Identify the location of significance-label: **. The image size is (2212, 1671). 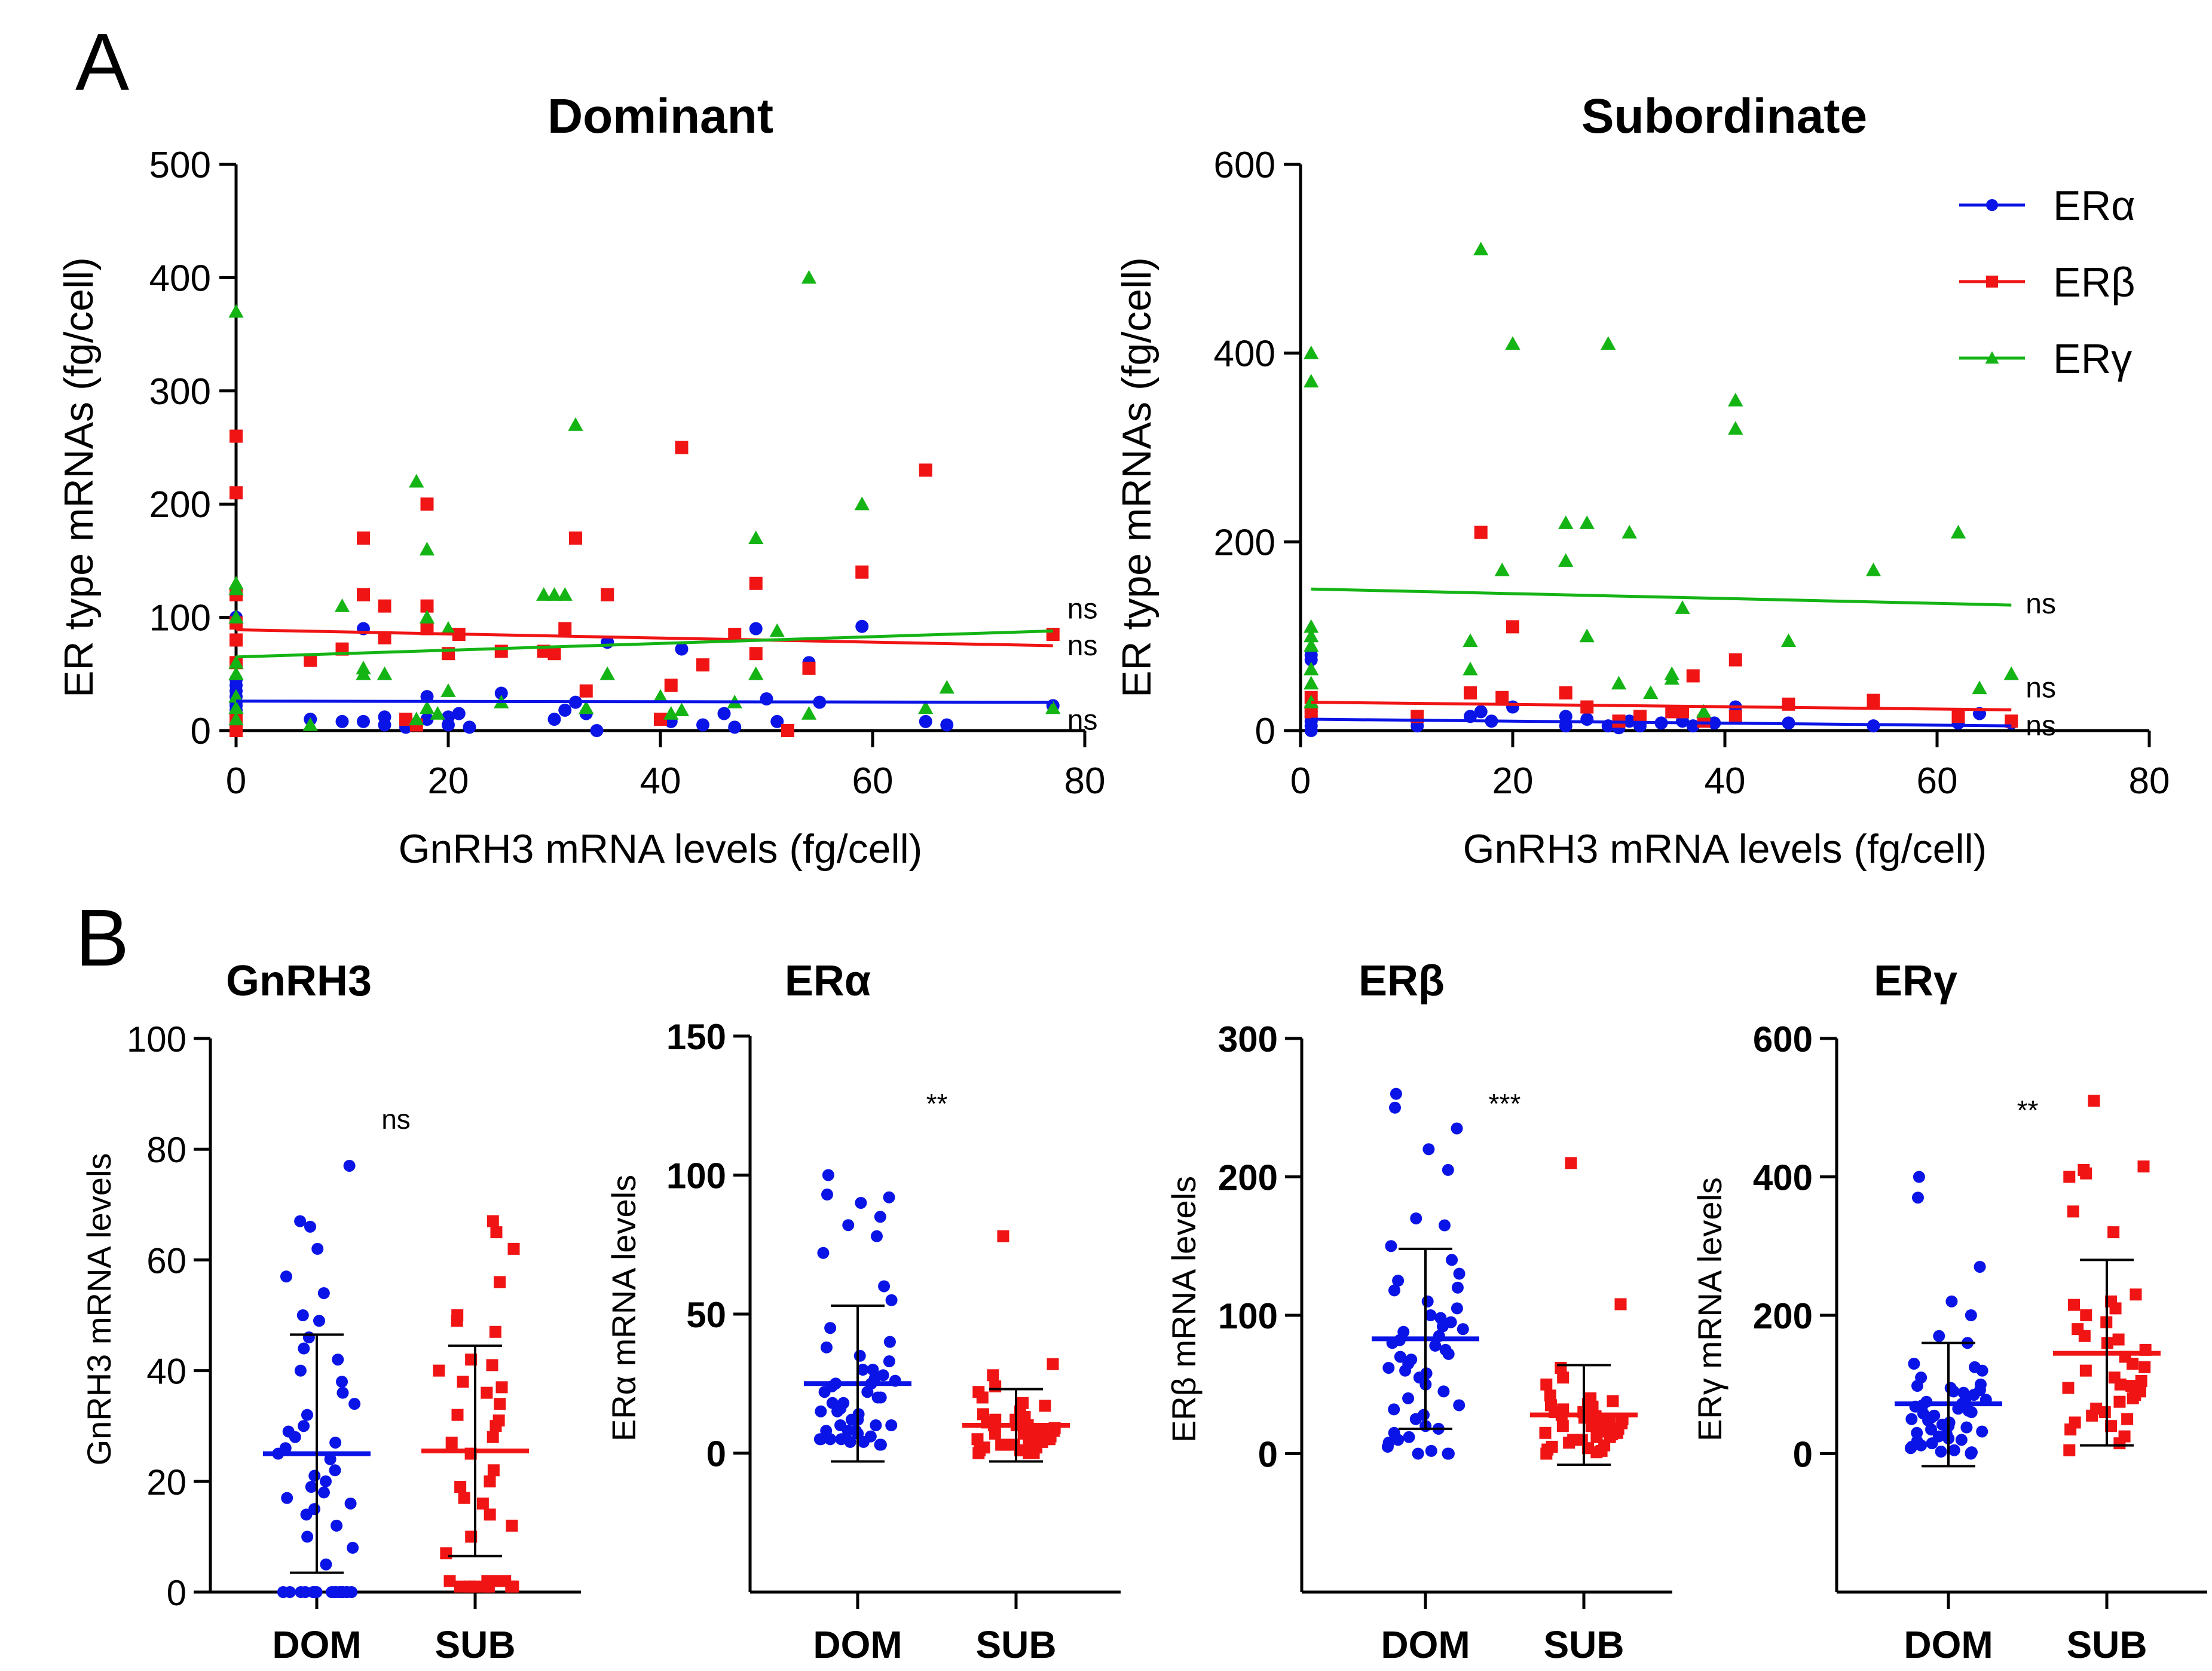
(937, 1104).